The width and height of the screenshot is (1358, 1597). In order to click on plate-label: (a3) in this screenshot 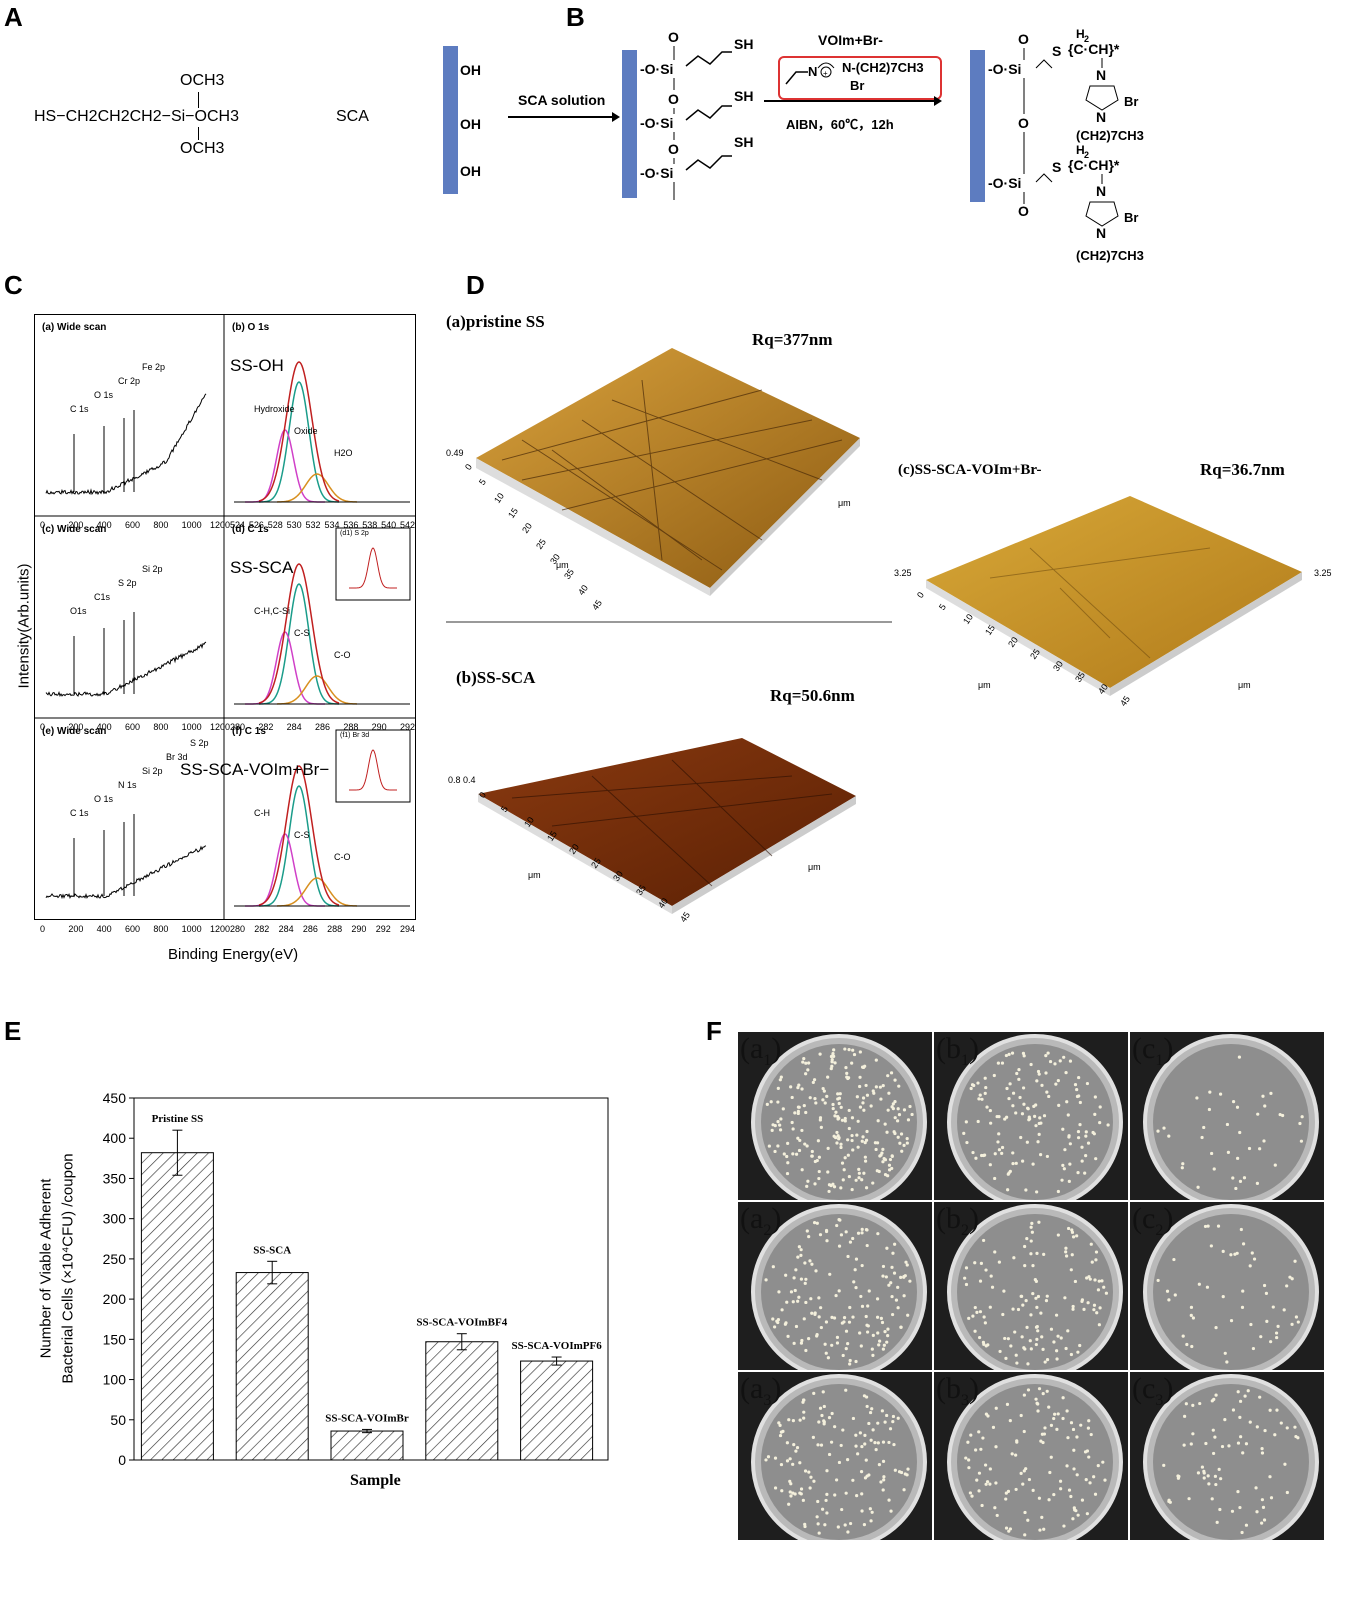, I will do `click(760, 1391)`.